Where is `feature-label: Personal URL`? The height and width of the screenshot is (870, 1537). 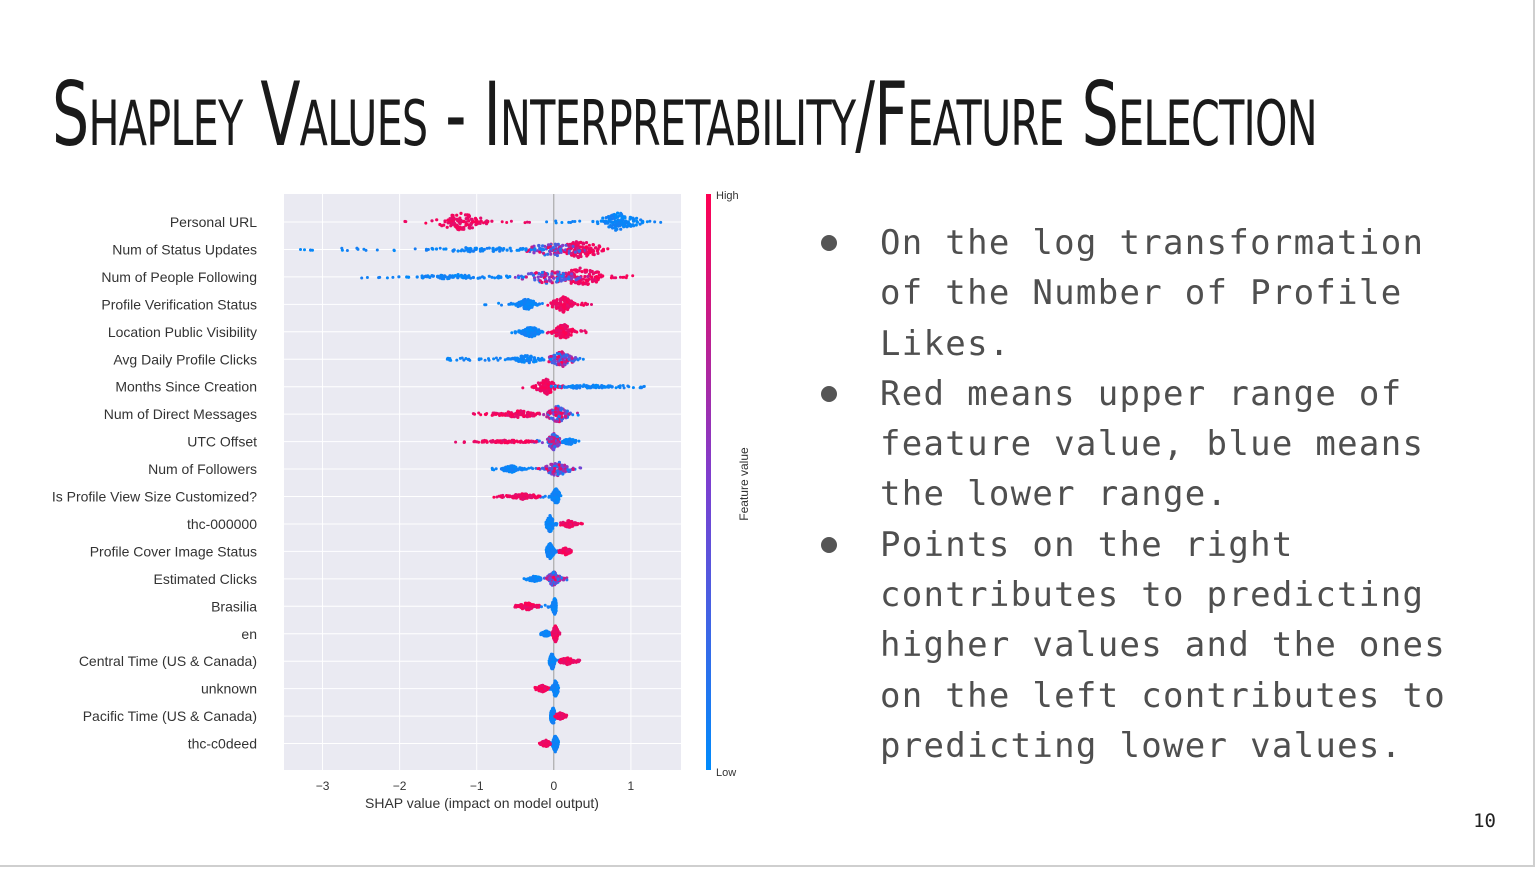
feature-label: Personal URL is located at coordinates (213, 222).